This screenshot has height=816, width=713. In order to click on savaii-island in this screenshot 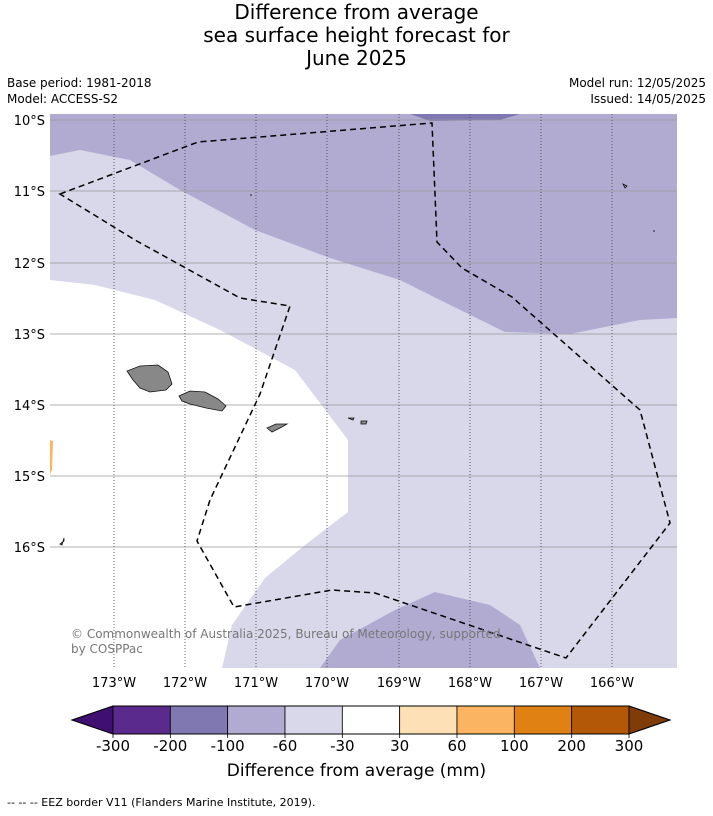, I will do `click(149, 378)`.